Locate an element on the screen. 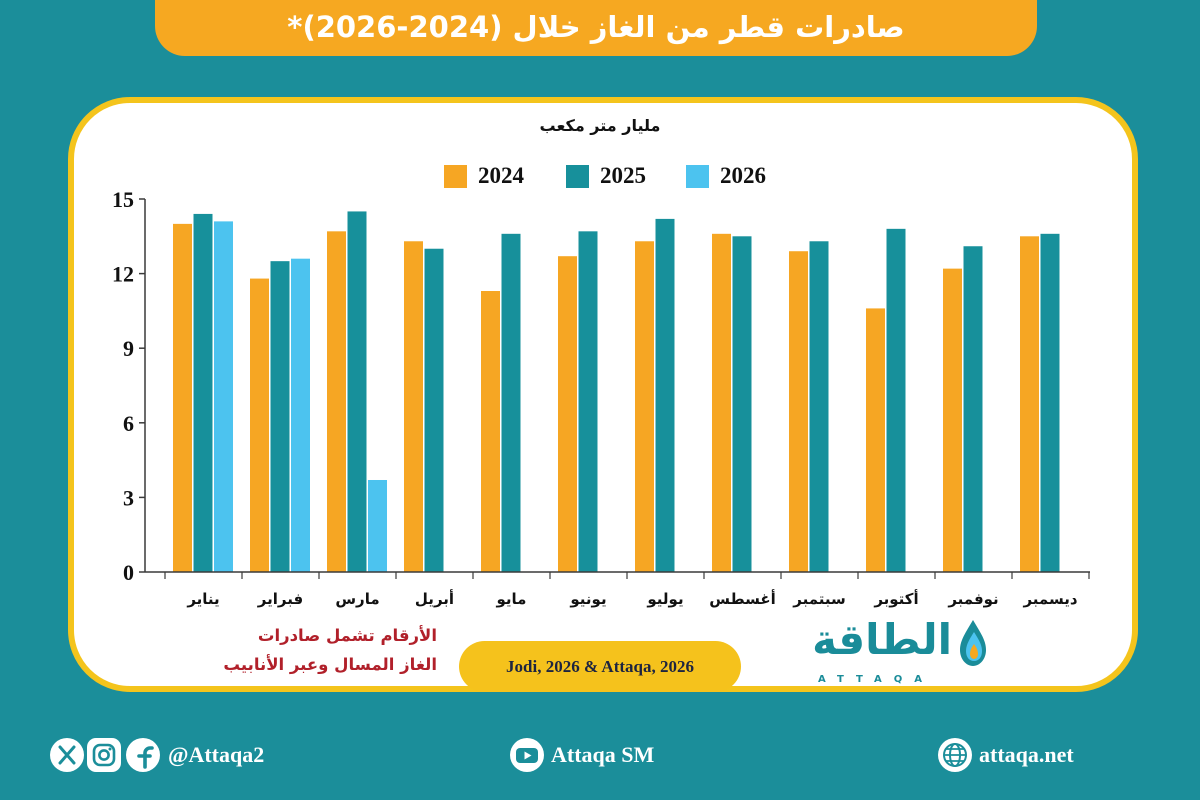 The image size is (1200, 800). legend-swatch-2026 is located at coordinates (697, 176).